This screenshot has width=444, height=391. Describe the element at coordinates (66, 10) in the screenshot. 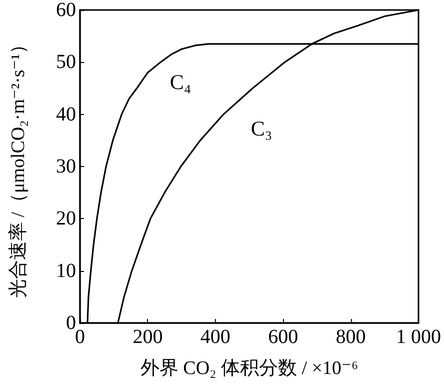

I see `y-tick-label: 60` at that location.